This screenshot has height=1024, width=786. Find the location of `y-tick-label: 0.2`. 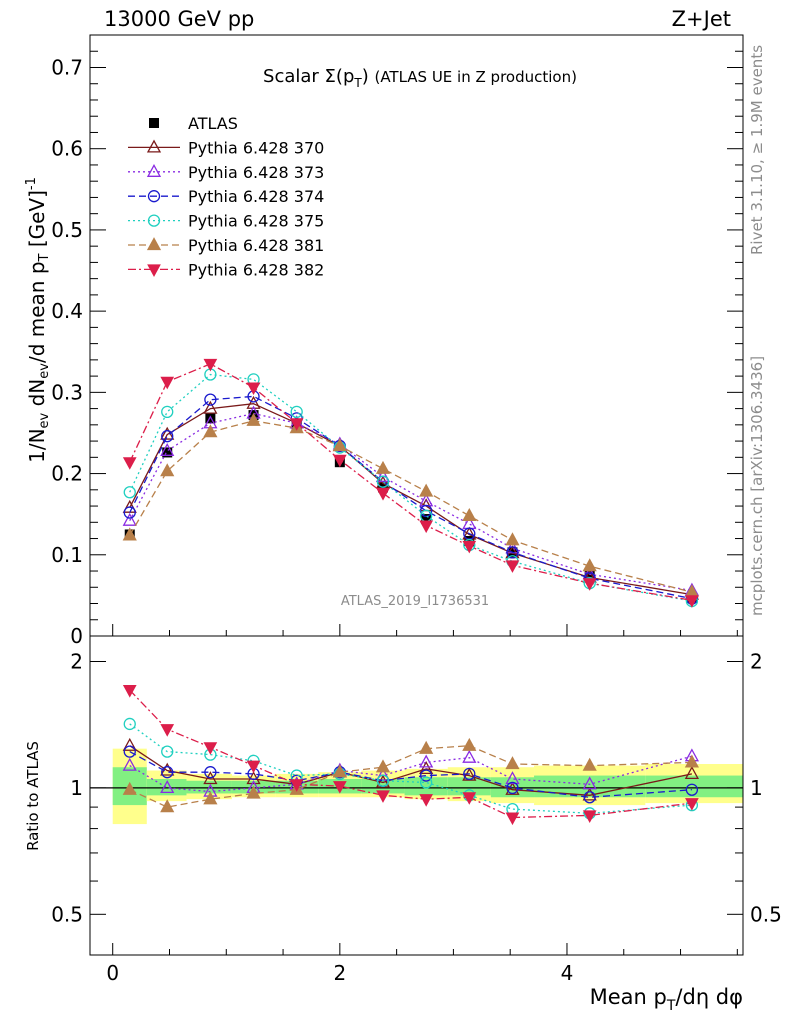

y-tick-label: 0.2 is located at coordinates (67, 474).